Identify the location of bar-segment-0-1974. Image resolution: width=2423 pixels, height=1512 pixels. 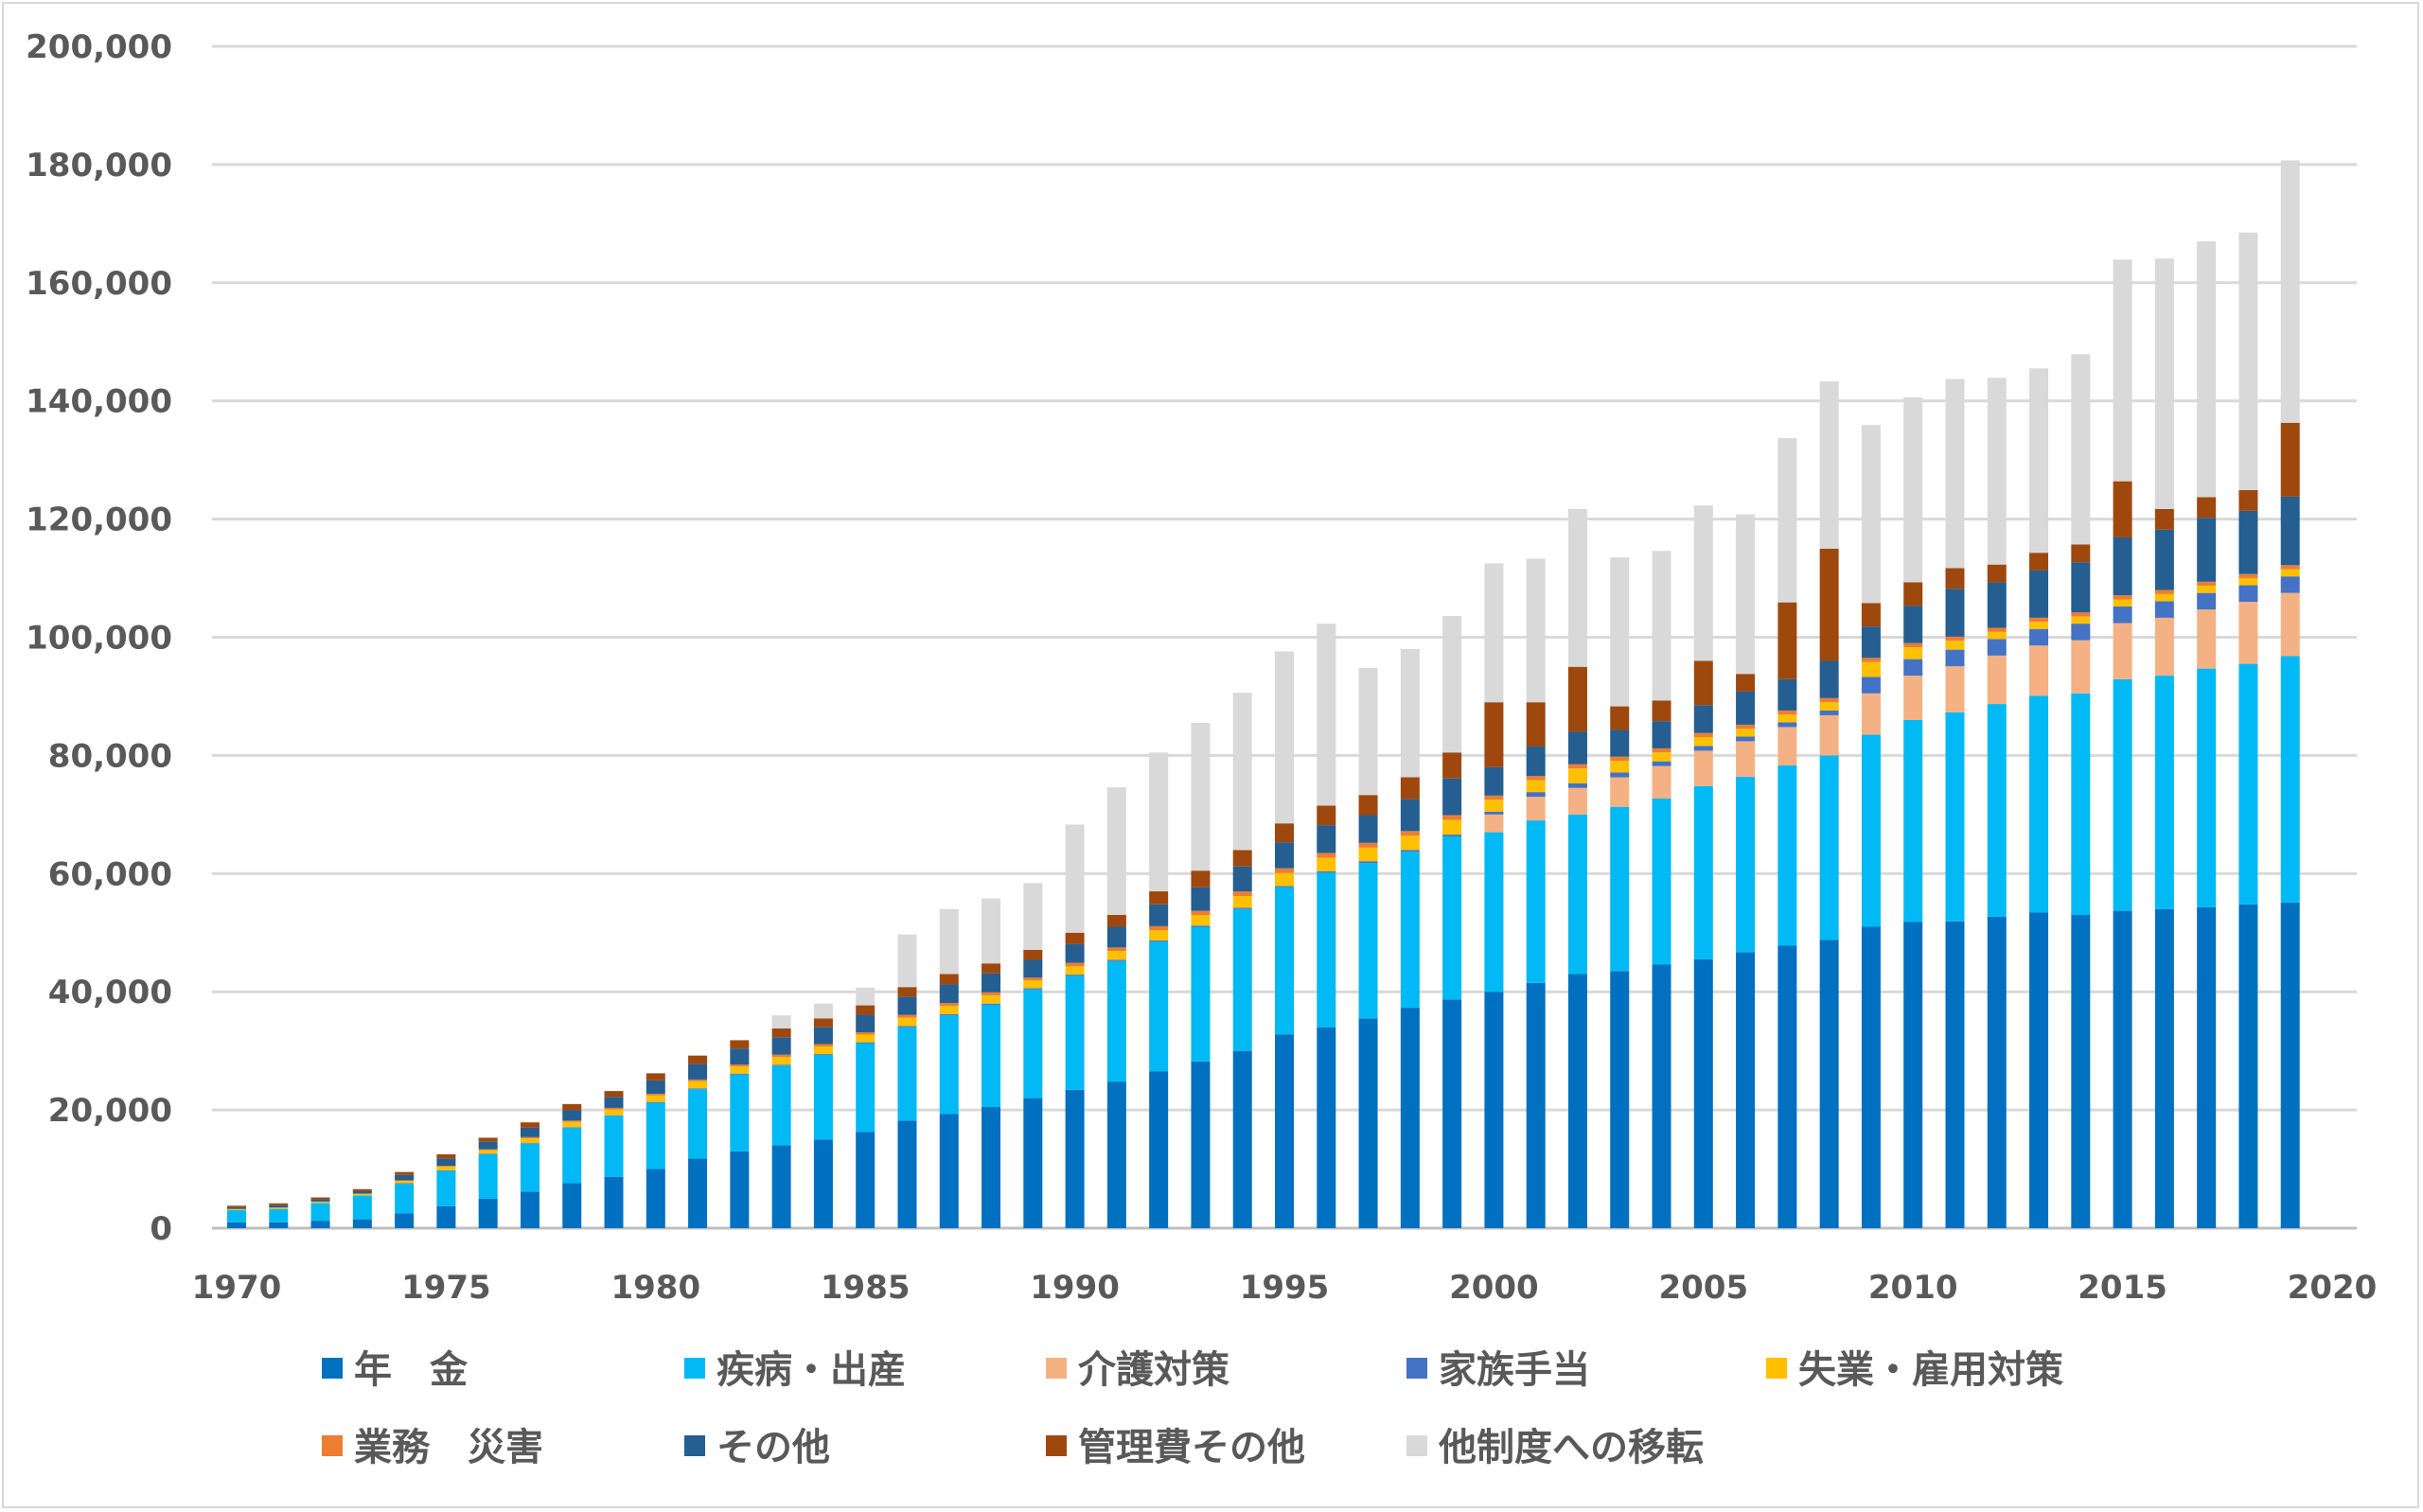
(405, 1220).